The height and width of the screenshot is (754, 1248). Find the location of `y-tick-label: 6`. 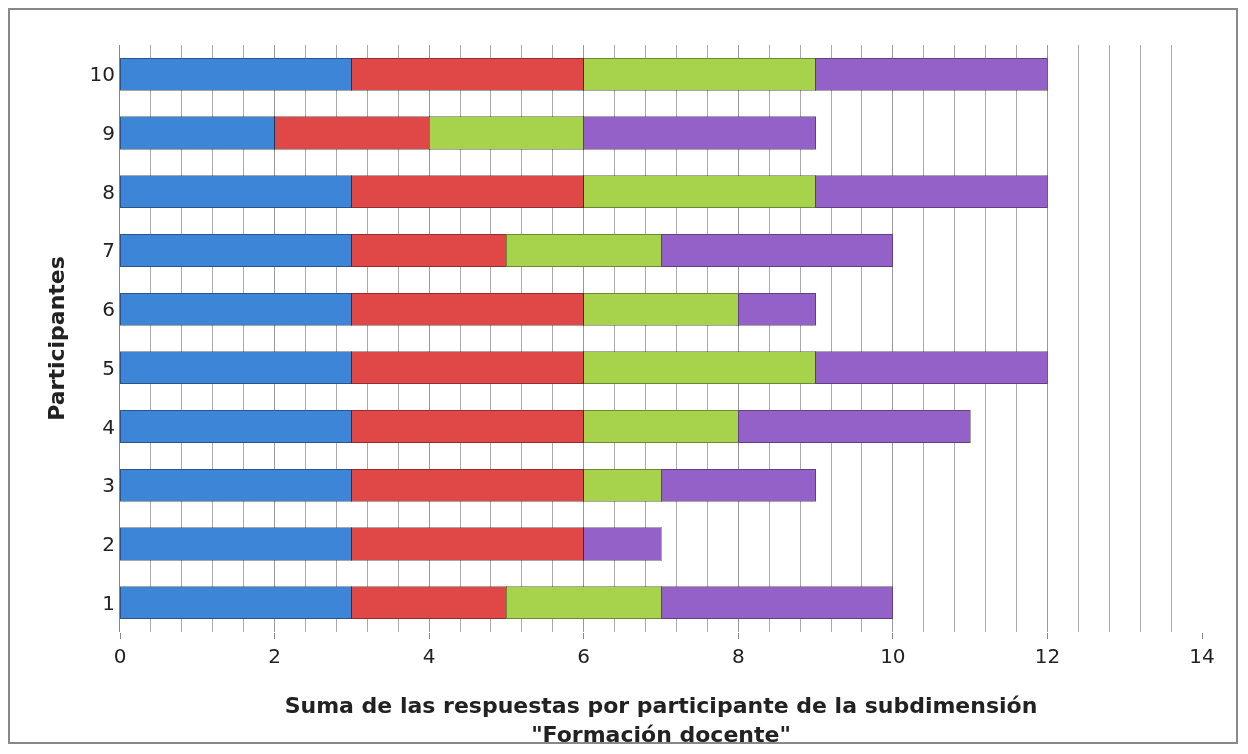

y-tick-label: 6 is located at coordinates (108, 309).